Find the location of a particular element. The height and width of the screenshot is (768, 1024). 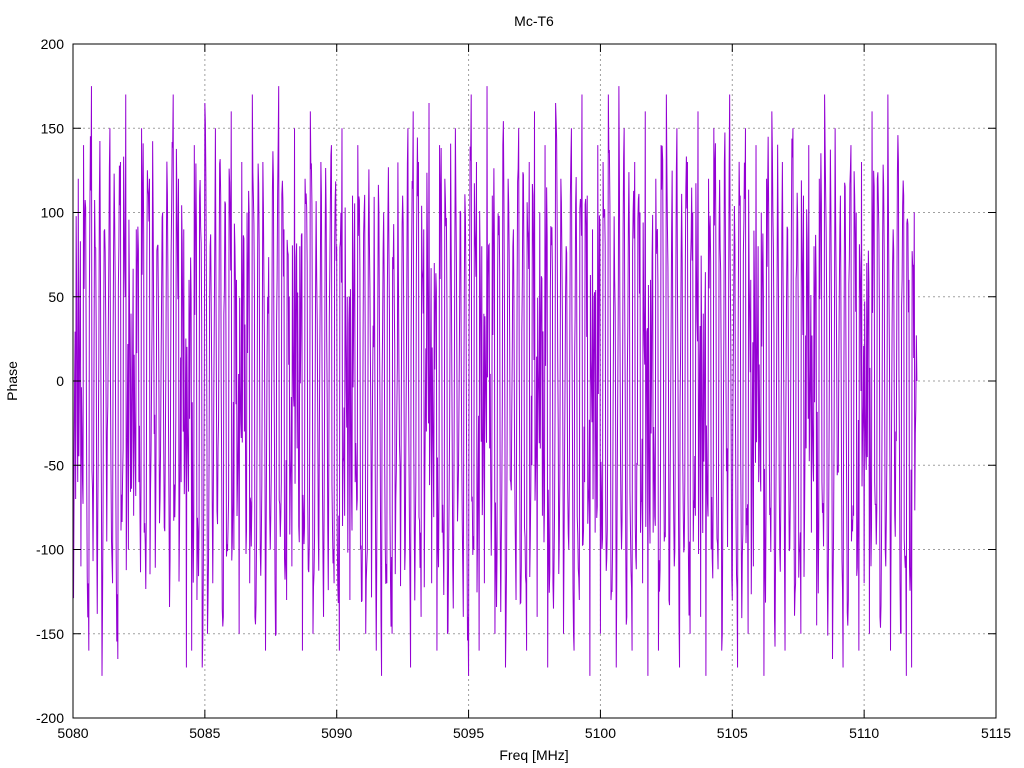

y-tick-label: 200 is located at coordinates (53, 44).